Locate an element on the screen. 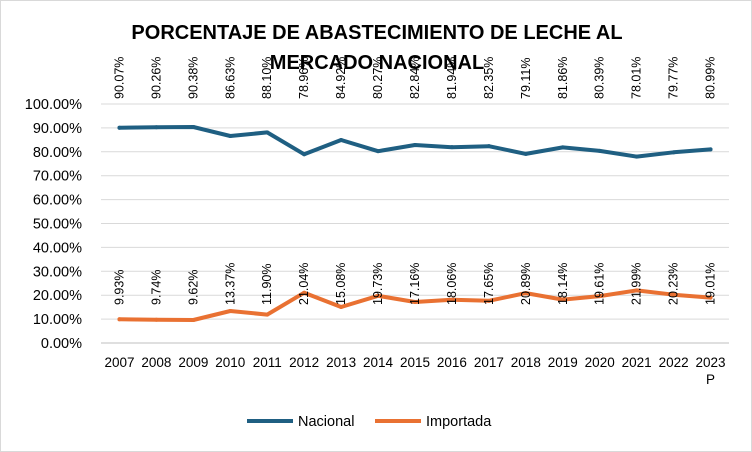 This screenshot has height=452, width=752. data-label: 81.86% is located at coordinates (563, 78).